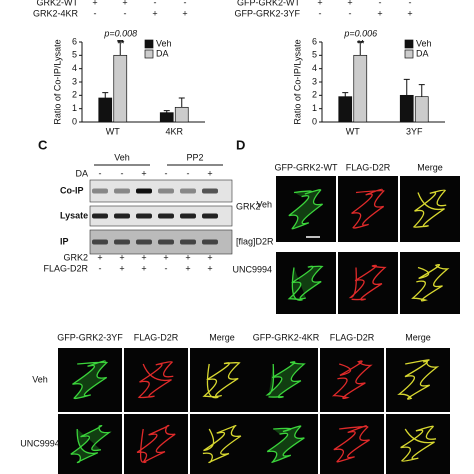  I want to click on y-tick-label: 3, so click(314, 81).